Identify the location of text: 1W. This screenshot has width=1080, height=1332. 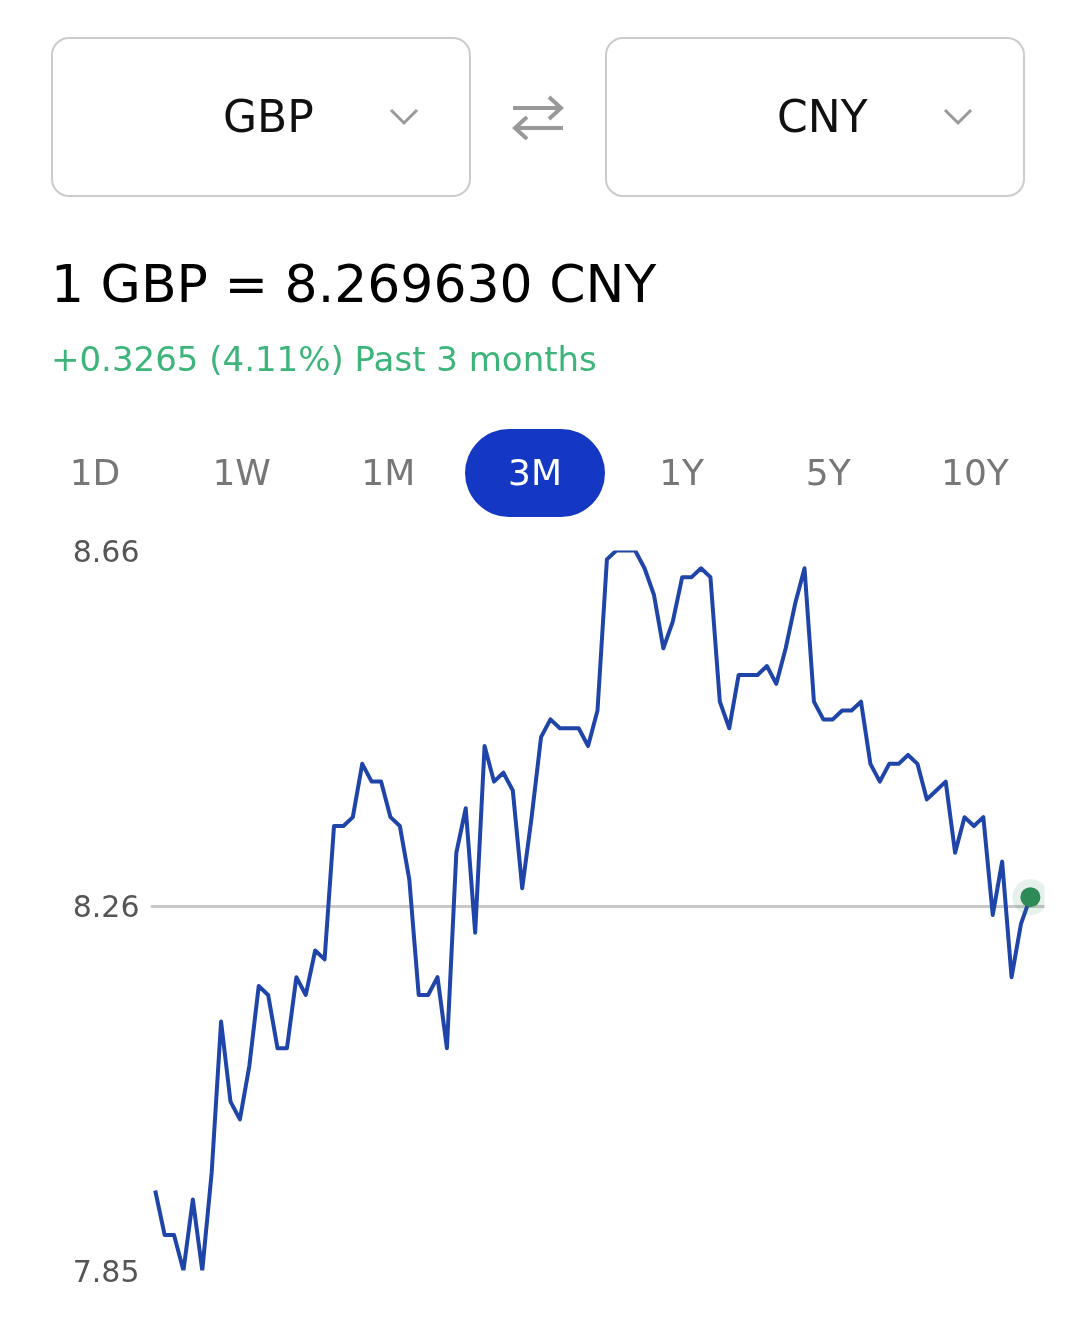
(241, 473).